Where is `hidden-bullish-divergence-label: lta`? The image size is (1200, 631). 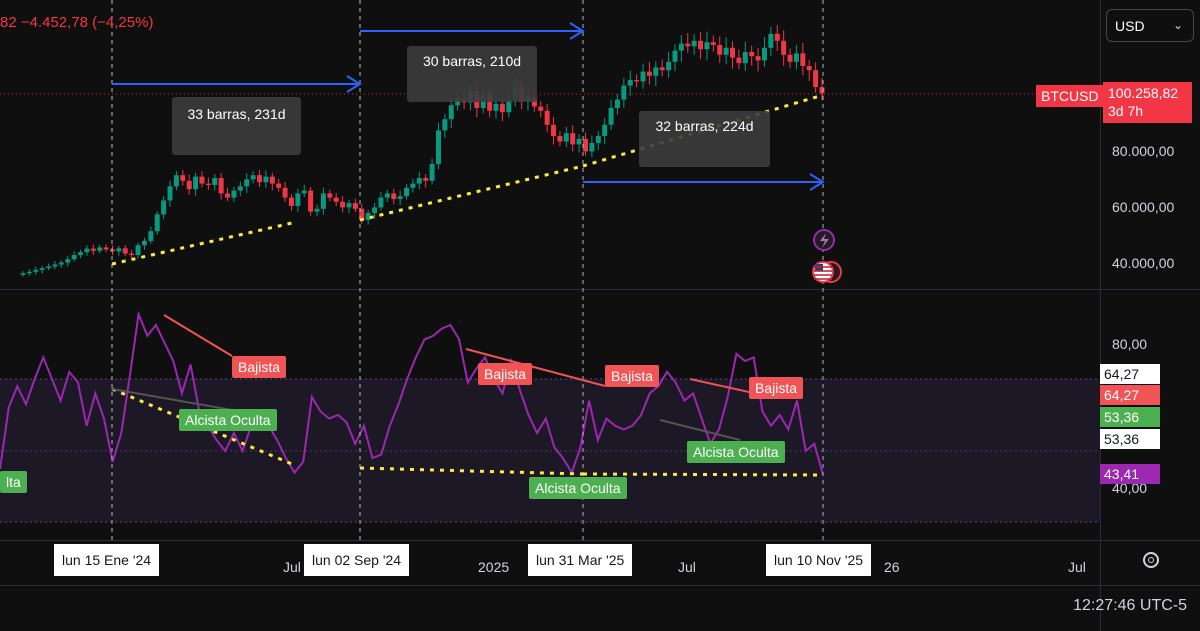
hidden-bullish-divergence-label: lta is located at coordinates (13, 482).